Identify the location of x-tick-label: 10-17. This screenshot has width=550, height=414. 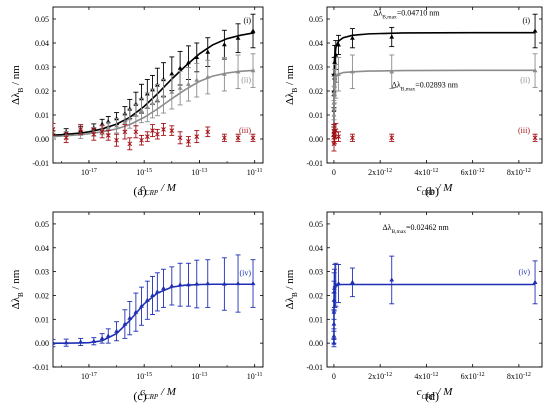
(89, 172).